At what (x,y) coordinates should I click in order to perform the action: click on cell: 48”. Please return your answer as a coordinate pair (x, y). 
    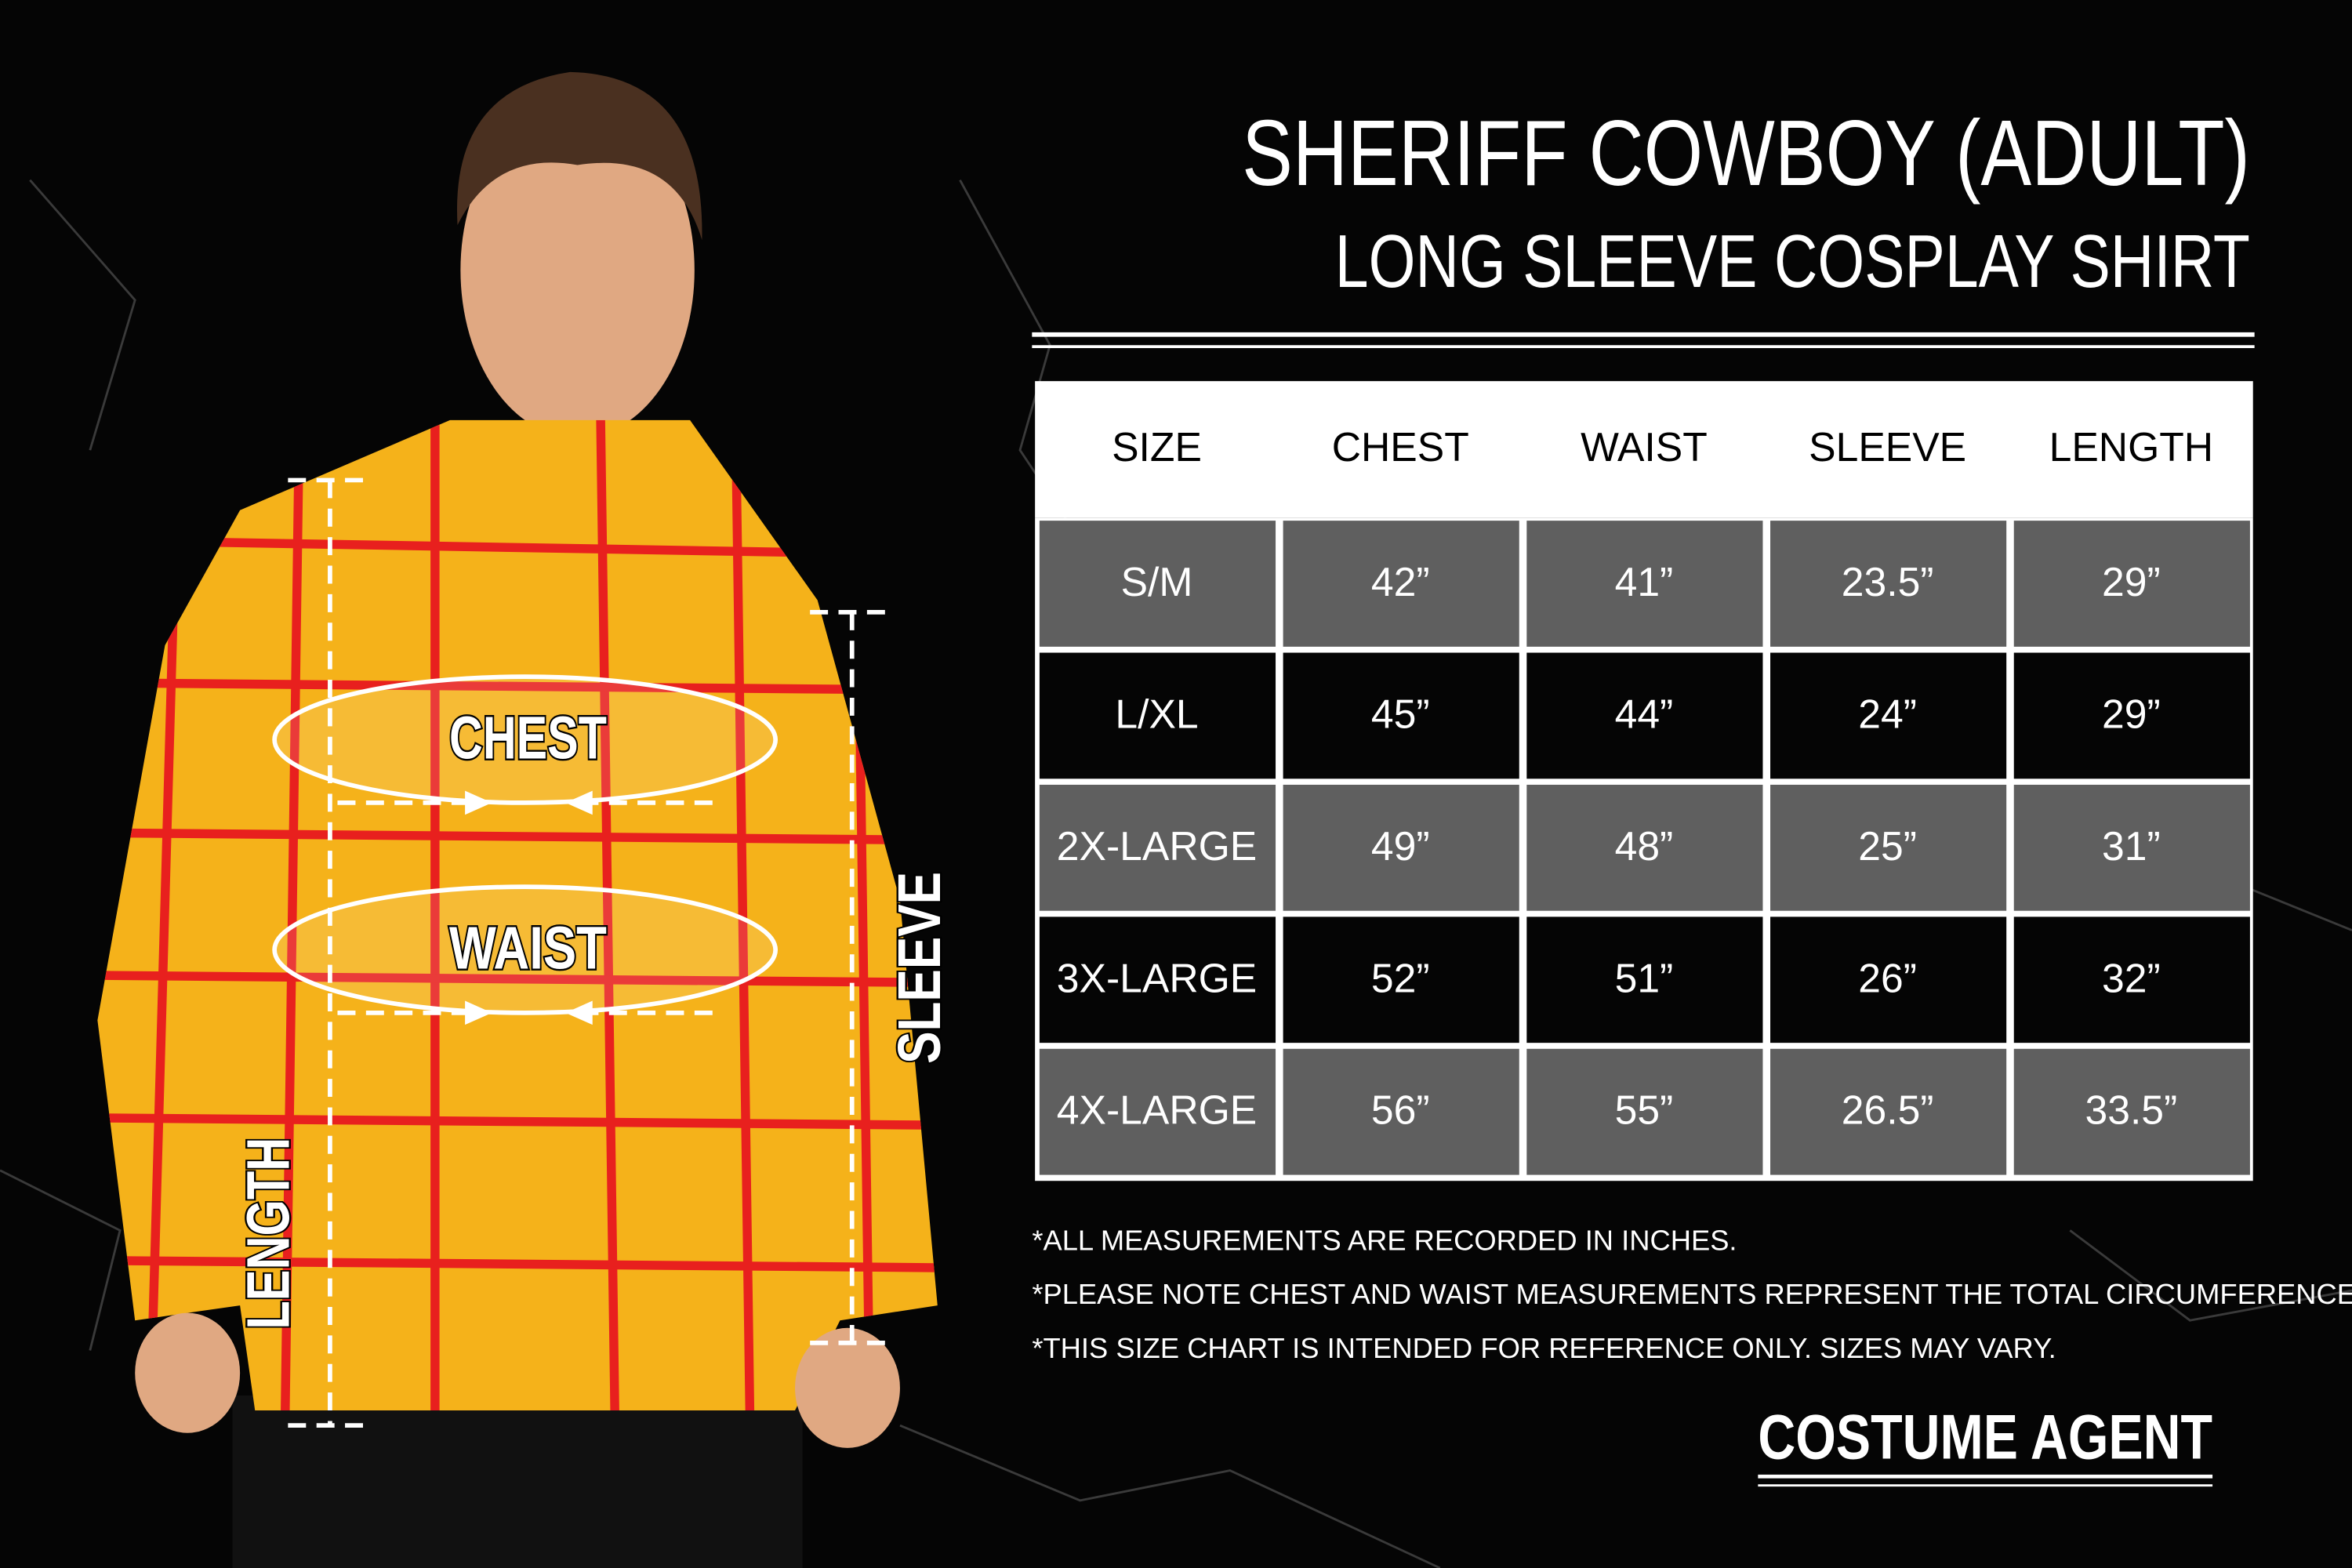
    Looking at the image, I should click on (1644, 846).